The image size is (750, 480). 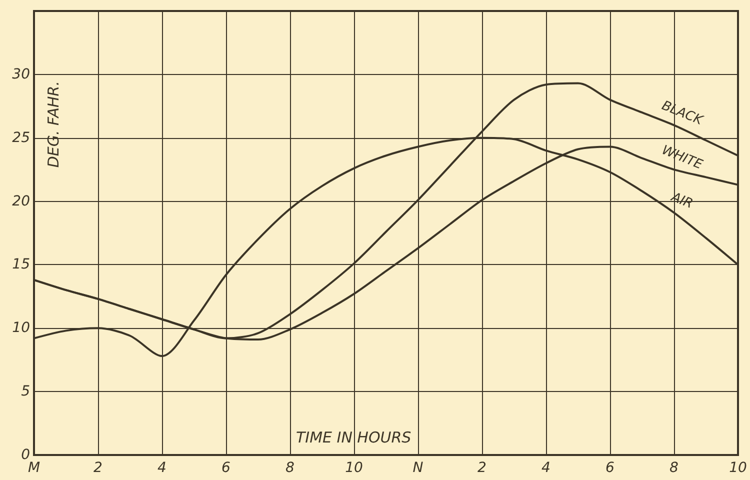 What do you see at coordinates (354, 437) in the screenshot?
I see `x-axis-title: TIME IN HOURS` at bounding box center [354, 437].